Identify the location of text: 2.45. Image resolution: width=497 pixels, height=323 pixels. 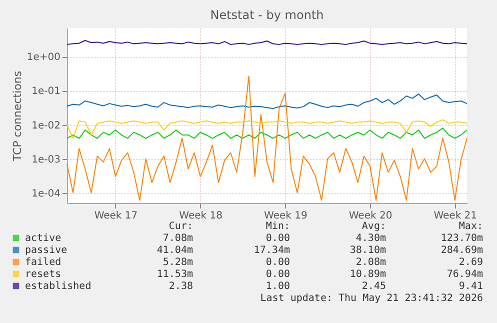
(374, 286).